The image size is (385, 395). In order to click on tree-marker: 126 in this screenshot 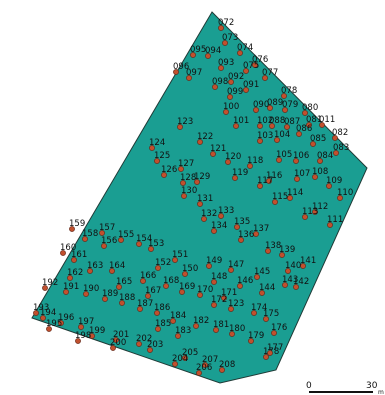, I will do `click(169, 171)`.